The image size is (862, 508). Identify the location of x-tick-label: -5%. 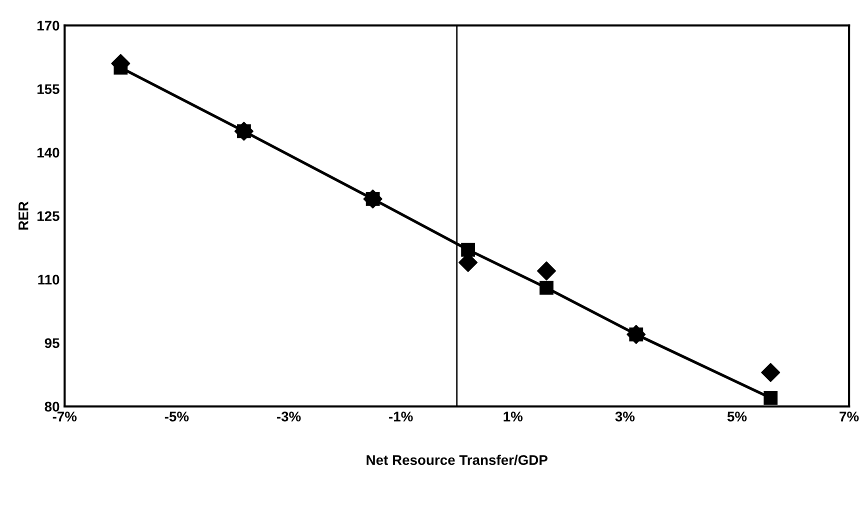
(176, 417).